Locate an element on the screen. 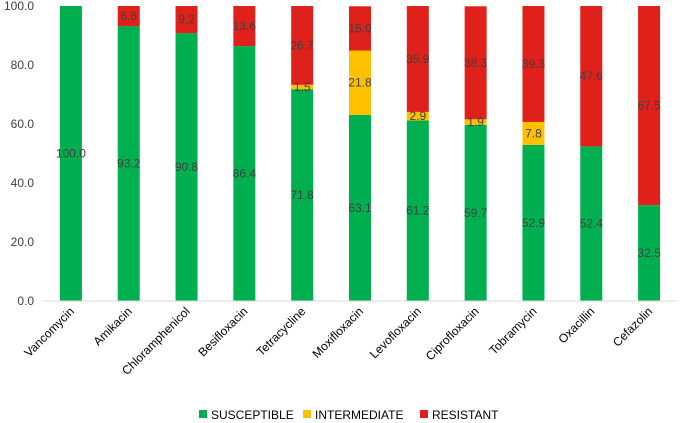  data-label-susceptible: 90.8 is located at coordinates (187, 167).